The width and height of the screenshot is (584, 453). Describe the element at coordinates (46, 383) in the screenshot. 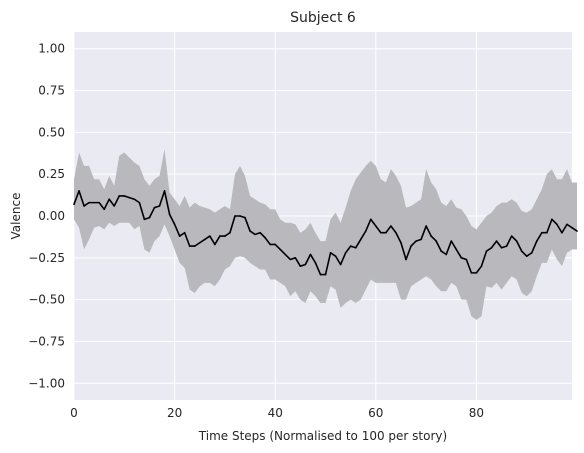

I see `y-tick-label: −1.00` at that location.